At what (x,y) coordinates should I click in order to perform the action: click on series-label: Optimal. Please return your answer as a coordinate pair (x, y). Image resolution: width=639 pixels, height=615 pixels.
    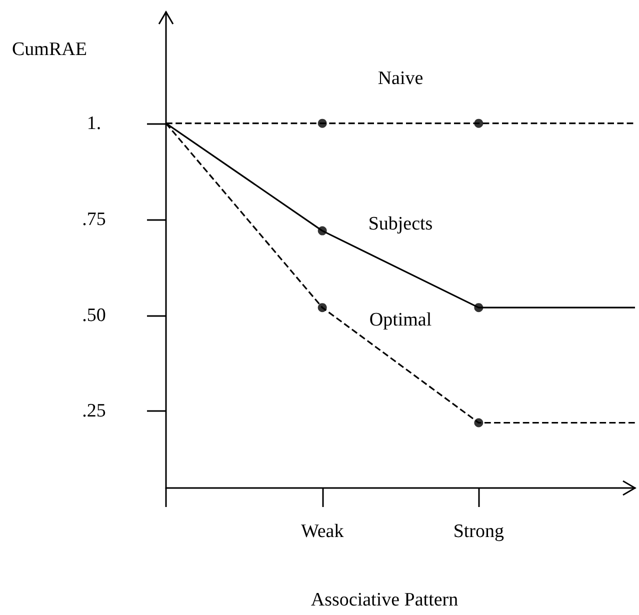
    Looking at the image, I should click on (400, 320).